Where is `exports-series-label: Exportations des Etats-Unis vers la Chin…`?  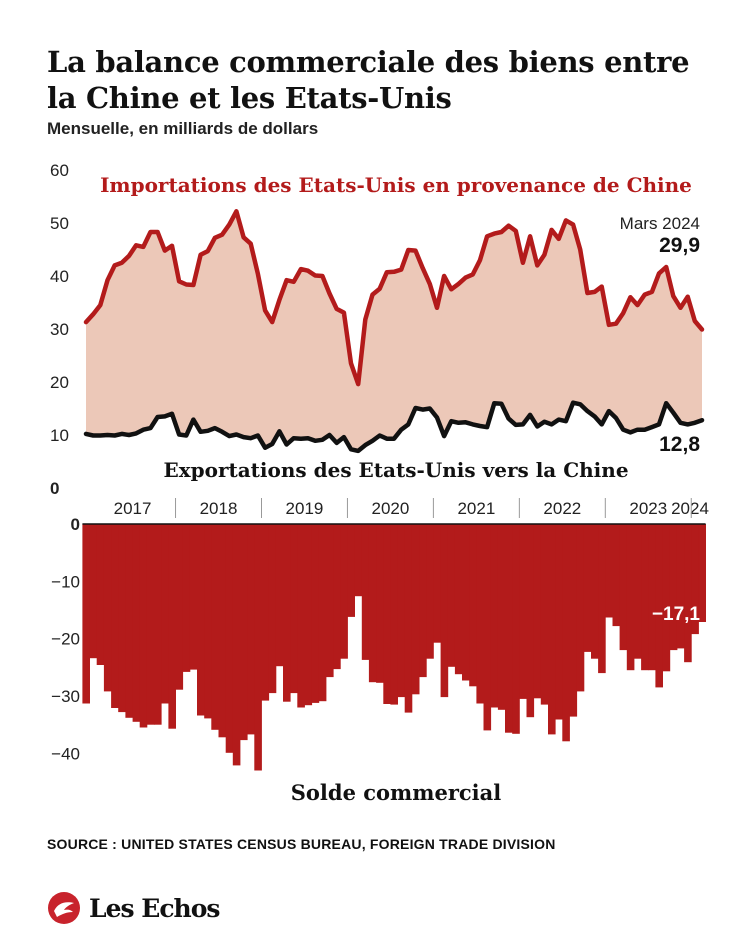
exports-series-label: Exportations des Etats-Unis vers la Chin… is located at coordinates (395, 470).